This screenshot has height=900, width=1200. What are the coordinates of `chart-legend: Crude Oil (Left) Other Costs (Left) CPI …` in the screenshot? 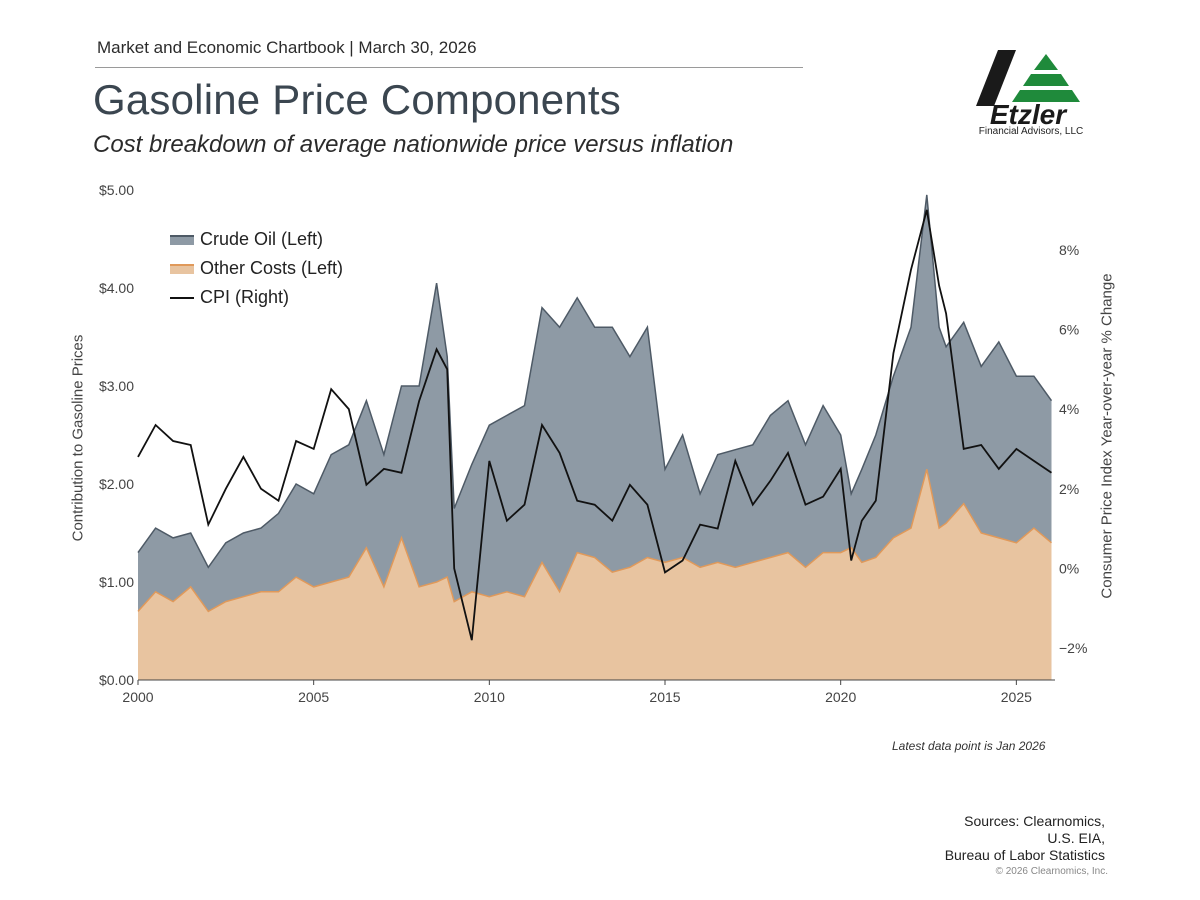 It's located at (256, 268).